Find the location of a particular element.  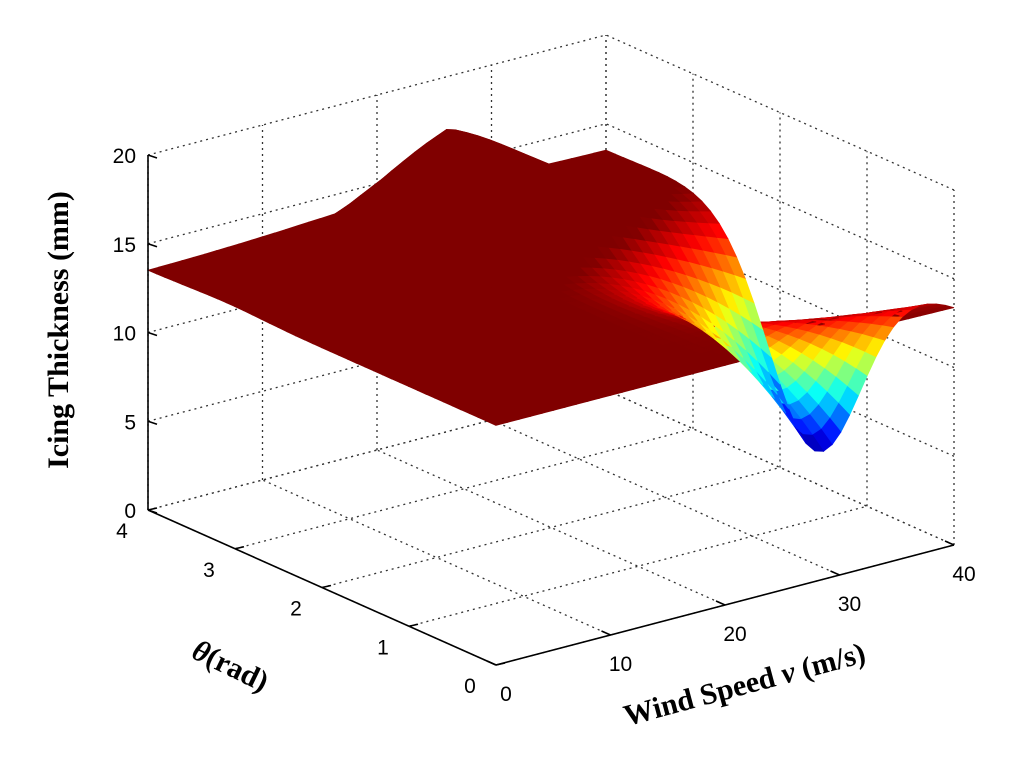

z-tick-label: 5 is located at coordinates (130, 422).